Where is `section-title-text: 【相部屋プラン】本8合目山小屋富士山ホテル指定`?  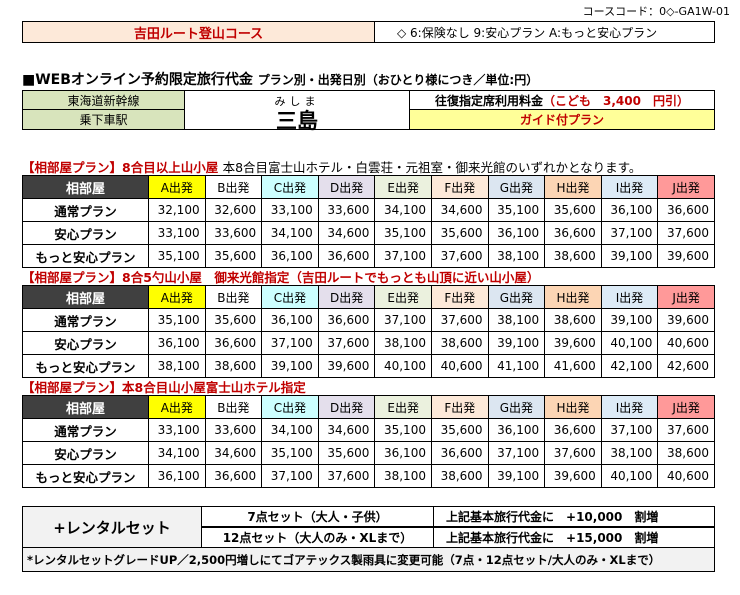 section-title-text: 【相部屋プラン】本8合目山小屋富士山ホテル指定 is located at coordinates (164, 387).